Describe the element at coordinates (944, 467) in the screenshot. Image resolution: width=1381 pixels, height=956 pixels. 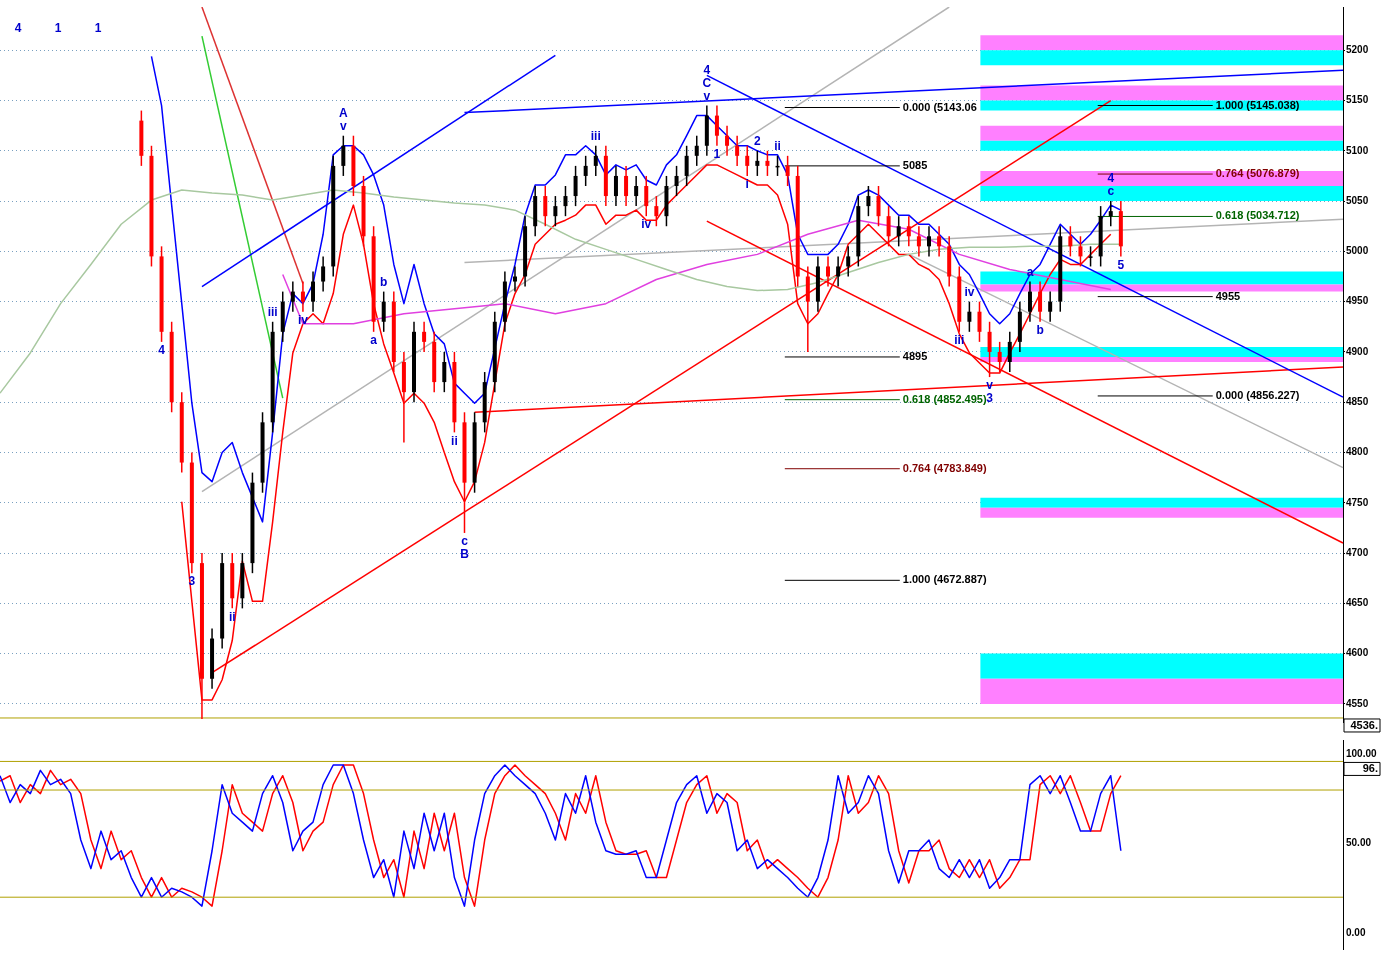
I see `ref-line-label: 0.764 (4783.849)` at that location.